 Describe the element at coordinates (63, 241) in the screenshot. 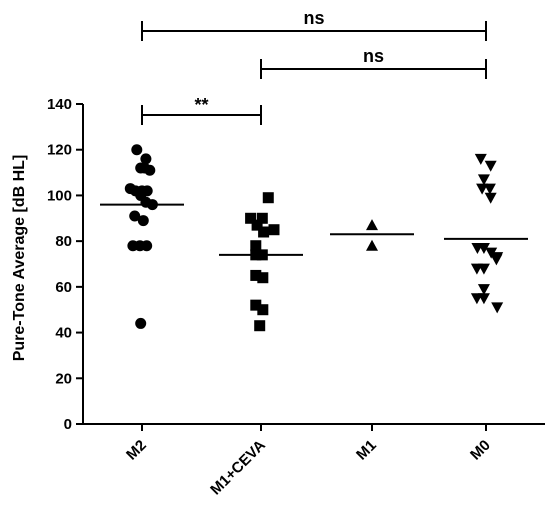

I see `y-tick-label: 80` at that location.